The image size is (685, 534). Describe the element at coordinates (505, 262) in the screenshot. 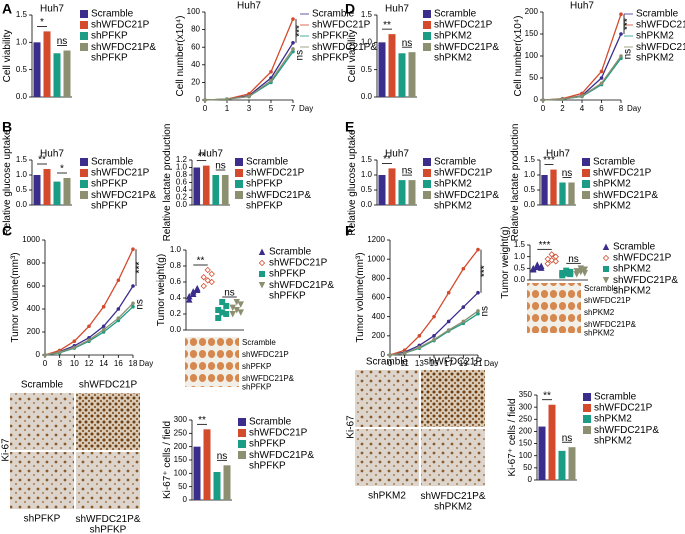

I see `y-axis-label: Tumor weight(g)` at that location.